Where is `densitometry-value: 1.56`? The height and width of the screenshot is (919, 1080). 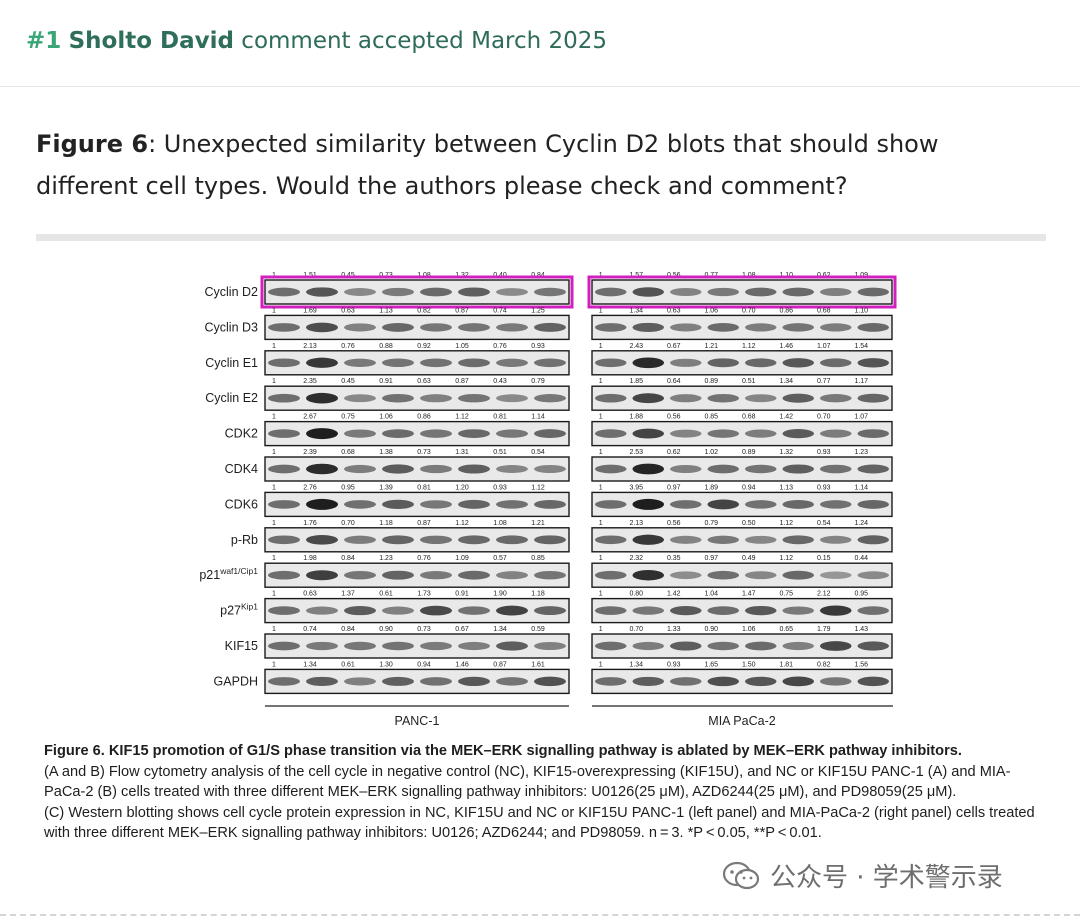 densitometry-value: 1.56 is located at coordinates (861, 664).